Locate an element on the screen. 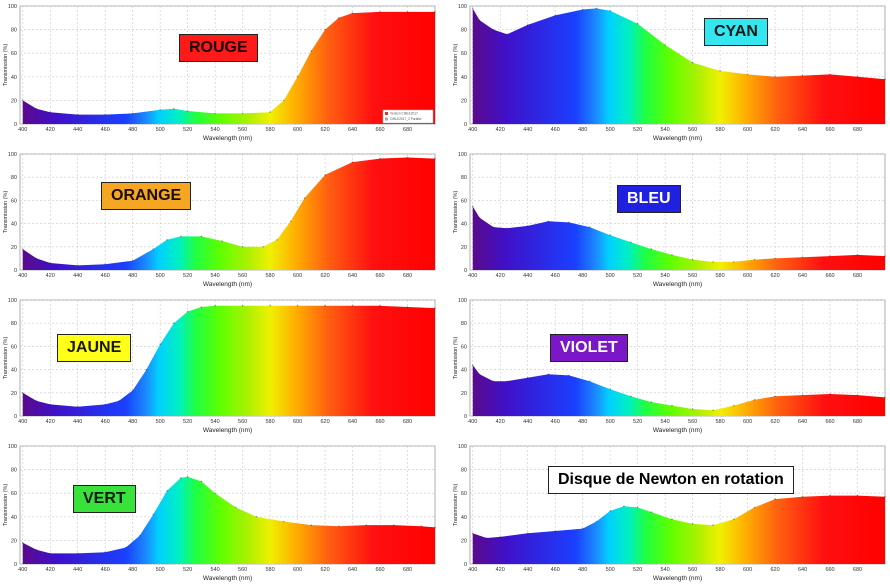  x-axis-label: Wavelength (nm) is located at coordinates (227, 430).